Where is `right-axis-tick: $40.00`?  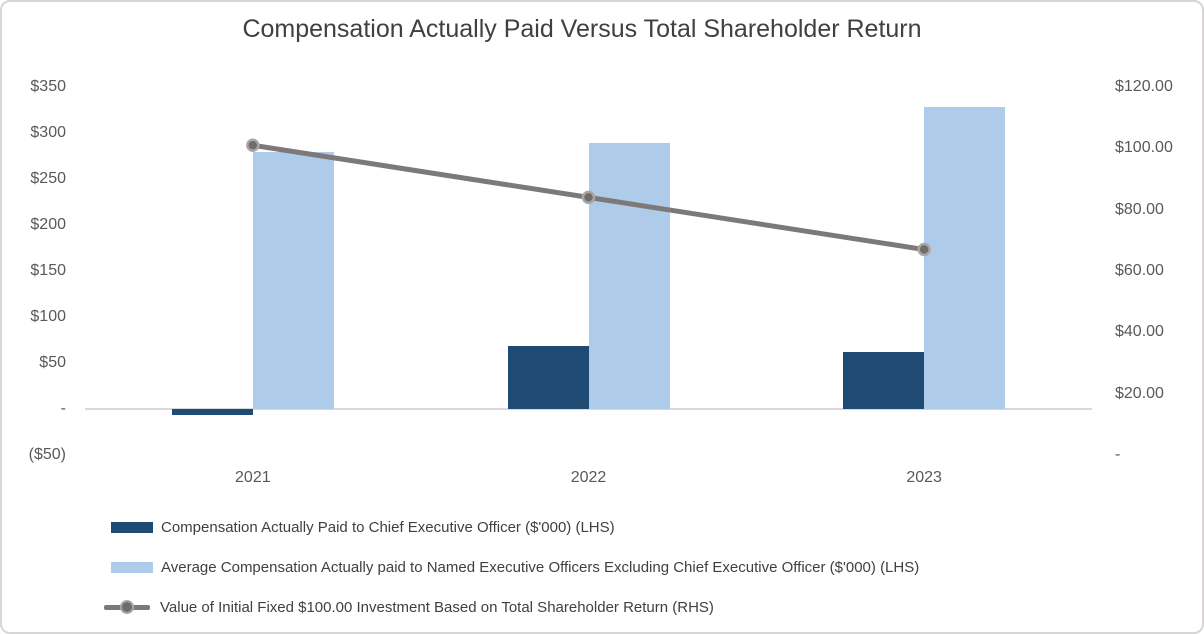
right-axis-tick: $40.00 is located at coordinates (1139, 332).